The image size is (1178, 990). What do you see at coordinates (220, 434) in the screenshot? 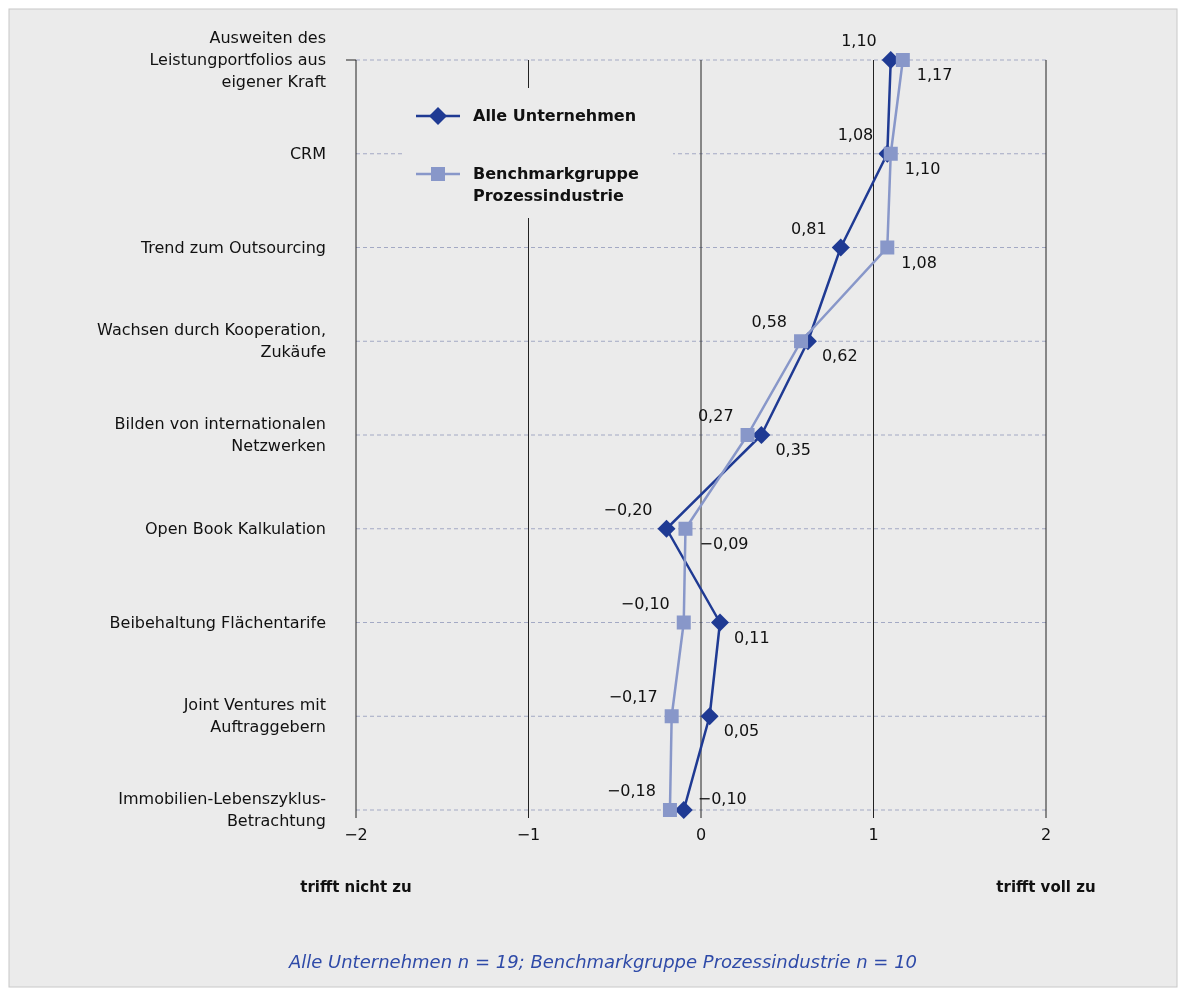
I see `y-tick-label: Bilden von internationalen Netzwerken` at bounding box center [220, 434].